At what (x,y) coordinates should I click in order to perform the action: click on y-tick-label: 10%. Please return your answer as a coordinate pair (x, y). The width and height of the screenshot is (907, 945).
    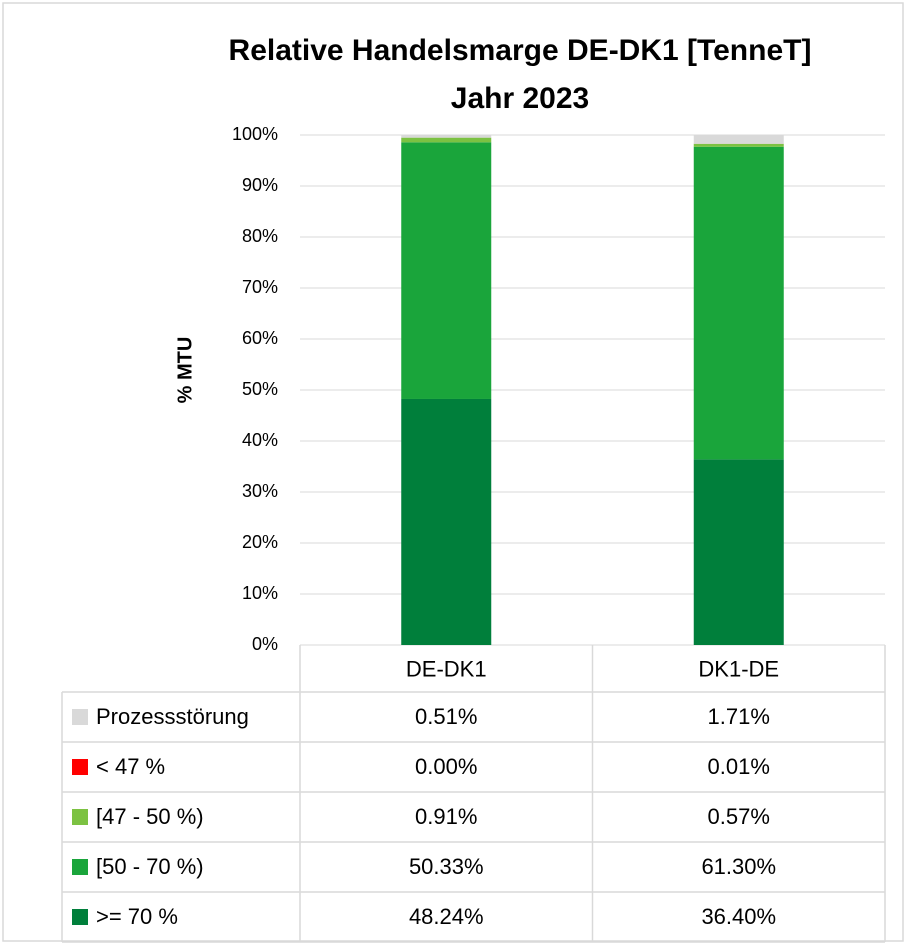
    Looking at the image, I should click on (260, 593).